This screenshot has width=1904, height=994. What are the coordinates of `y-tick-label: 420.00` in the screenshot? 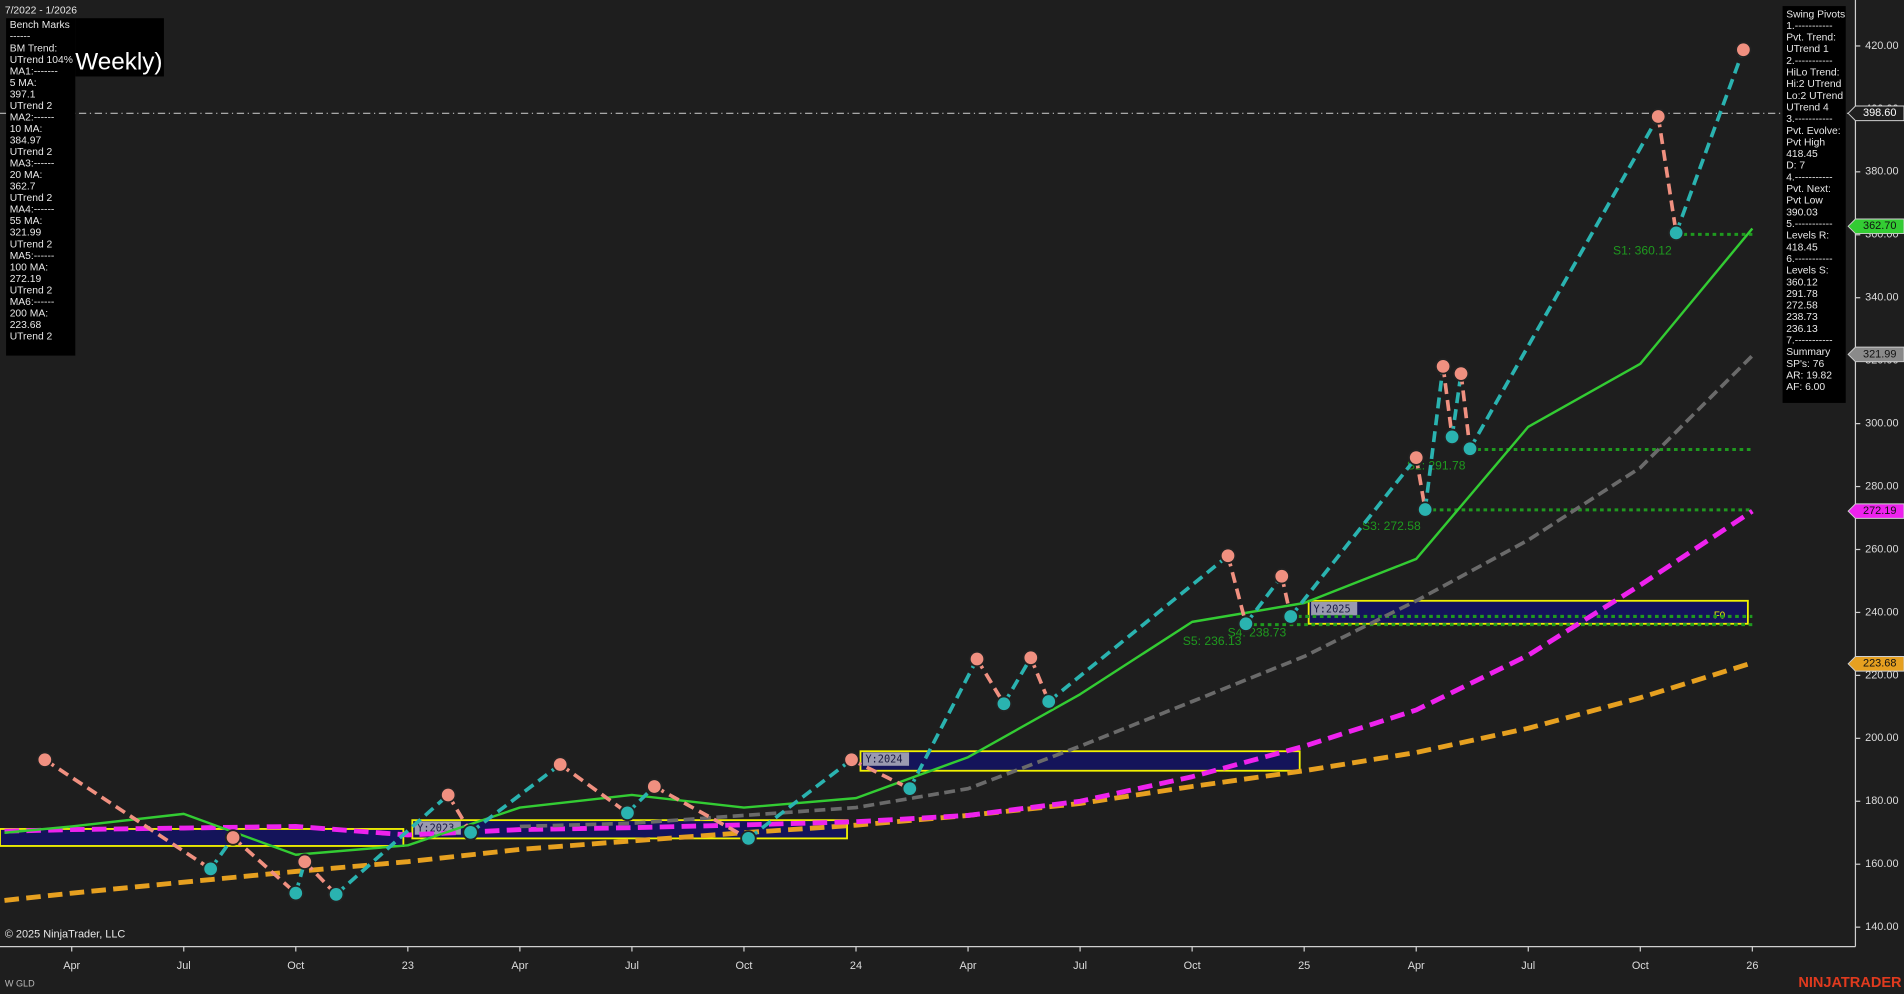 It's located at (1881, 46).